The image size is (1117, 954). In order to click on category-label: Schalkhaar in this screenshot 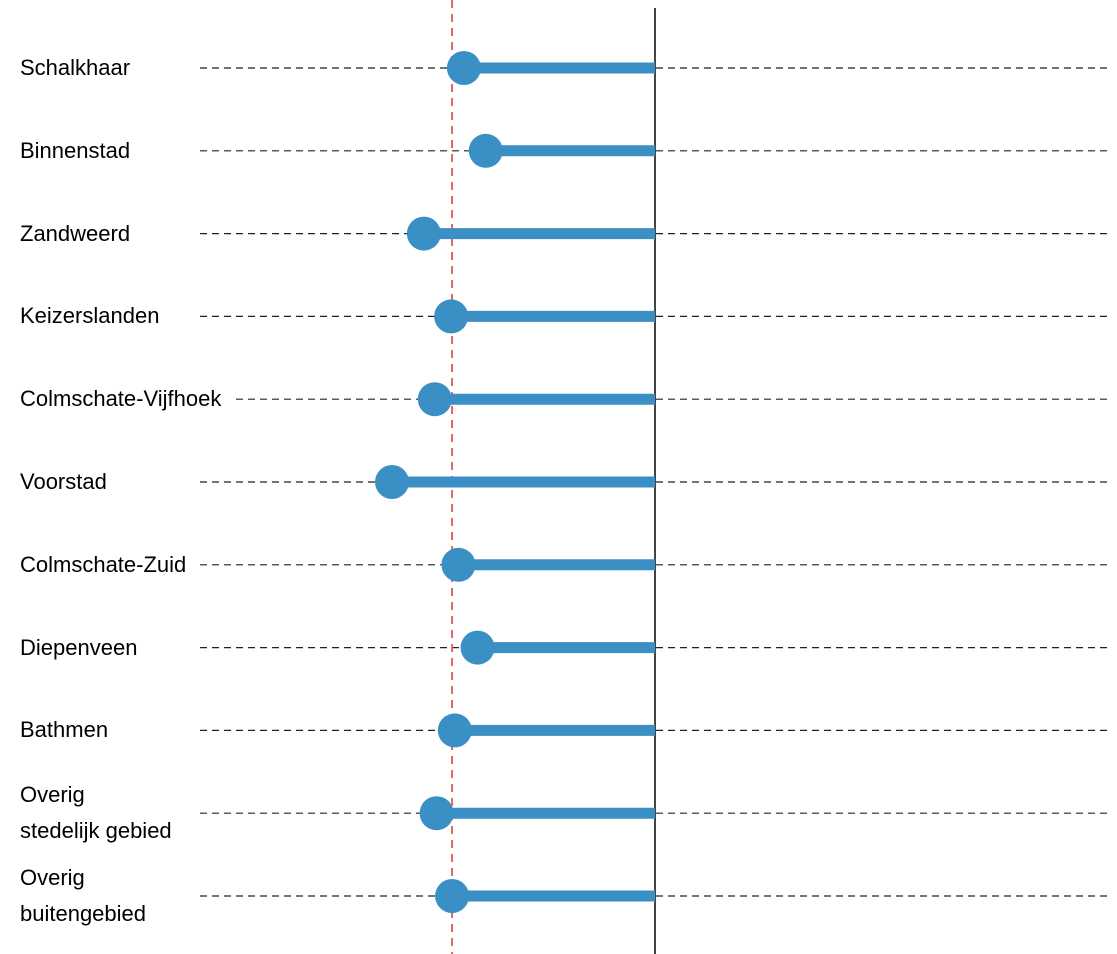, I will do `click(80, 68)`.